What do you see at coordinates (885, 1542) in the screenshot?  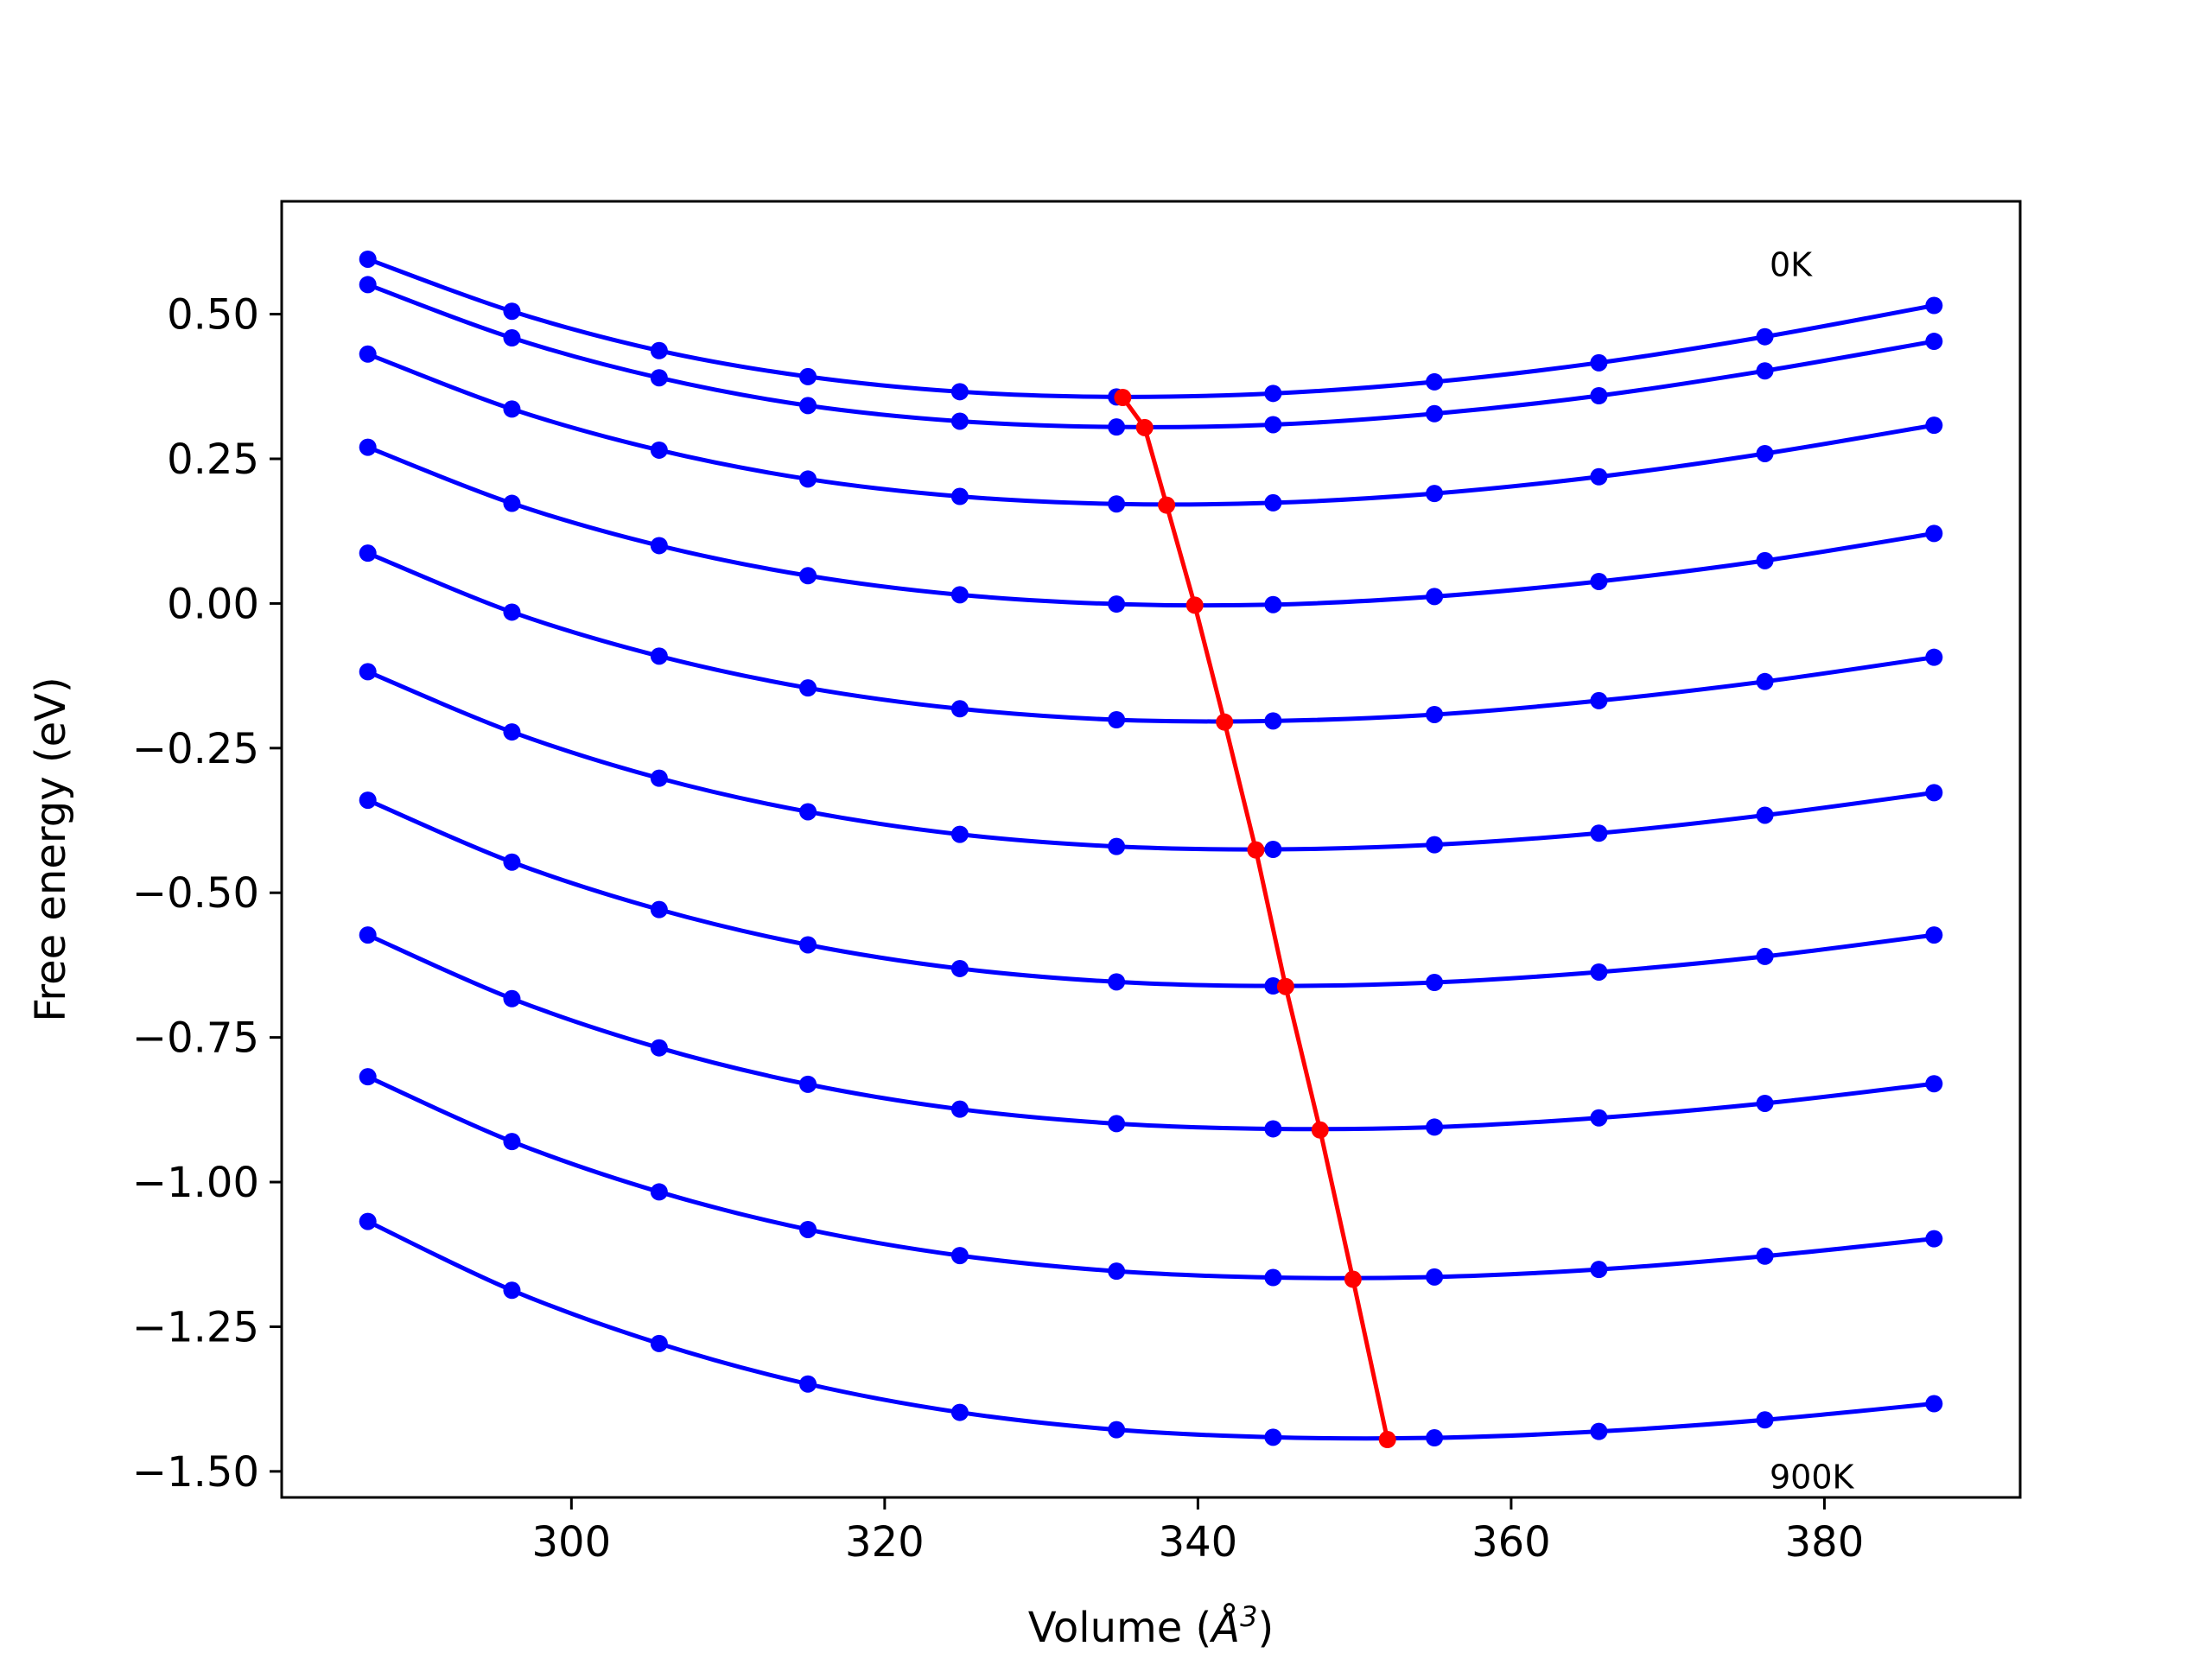 I see `x-tick-label-1: 320` at bounding box center [885, 1542].